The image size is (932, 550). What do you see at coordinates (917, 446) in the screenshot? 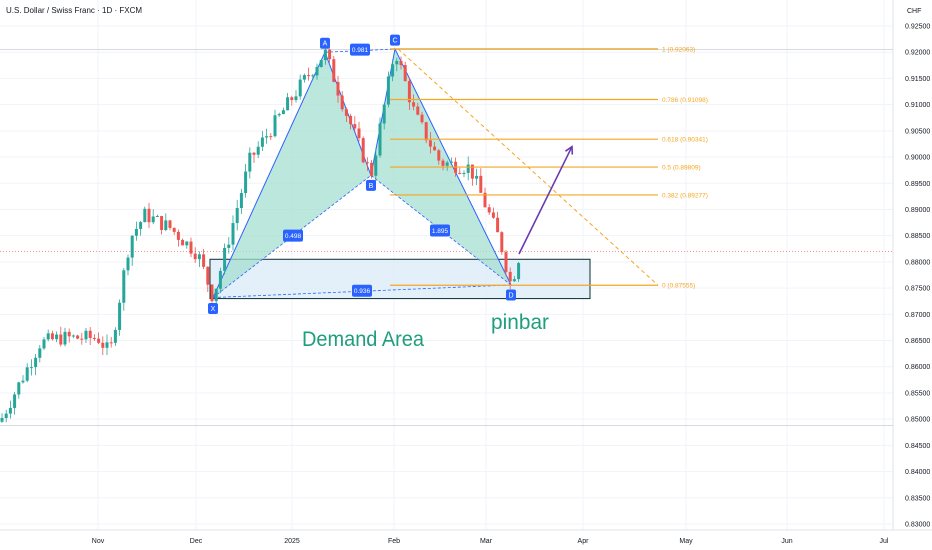
I see `y-tick-label: 0.84500` at bounding box center [917, 446].